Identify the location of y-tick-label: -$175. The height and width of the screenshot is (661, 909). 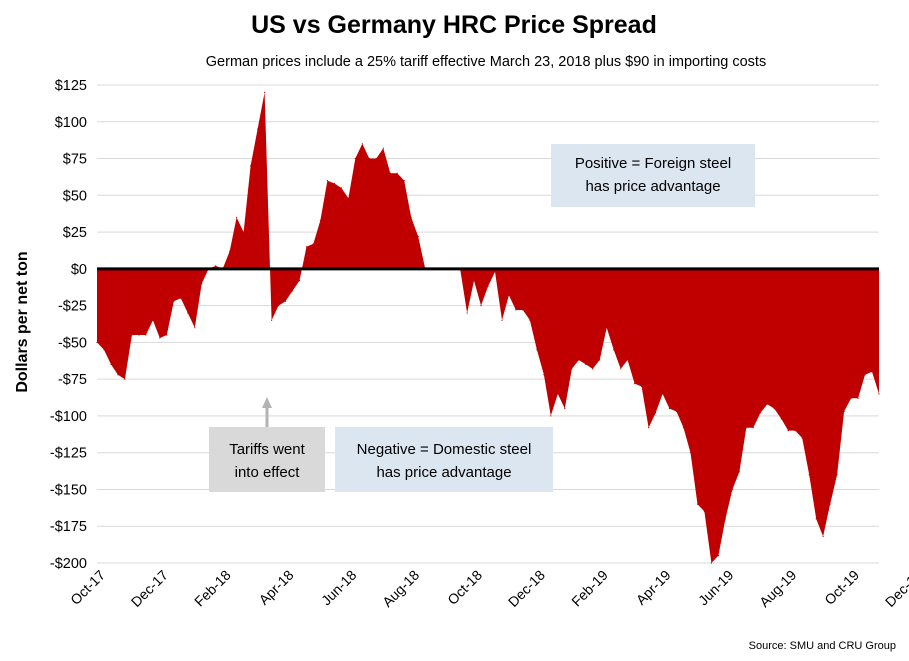
(68, 527).